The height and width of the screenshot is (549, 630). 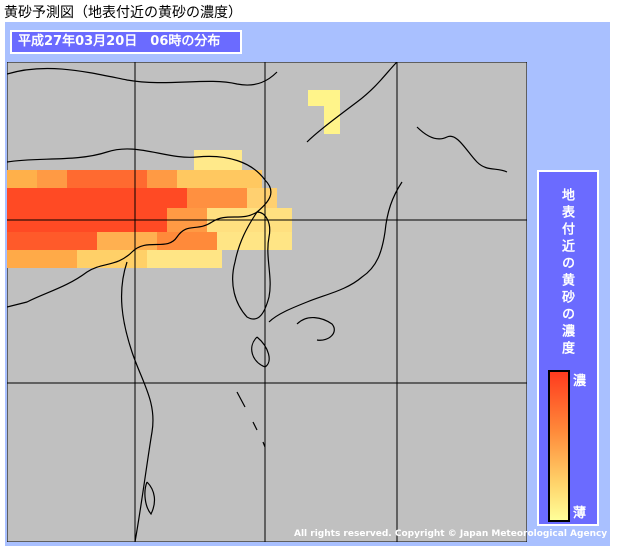 What do you see at coordinates (580, 513) in the screenshot?
I see `legend-low: 薄` at bounding box center [580, 513].